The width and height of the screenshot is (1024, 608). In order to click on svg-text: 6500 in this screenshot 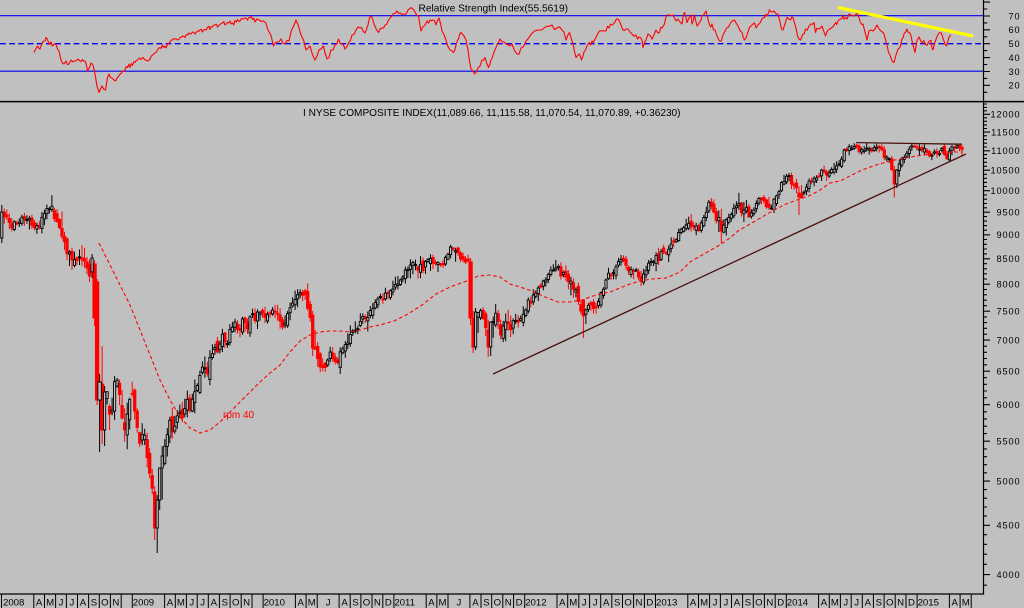, I will do `click(1008, 372)`.